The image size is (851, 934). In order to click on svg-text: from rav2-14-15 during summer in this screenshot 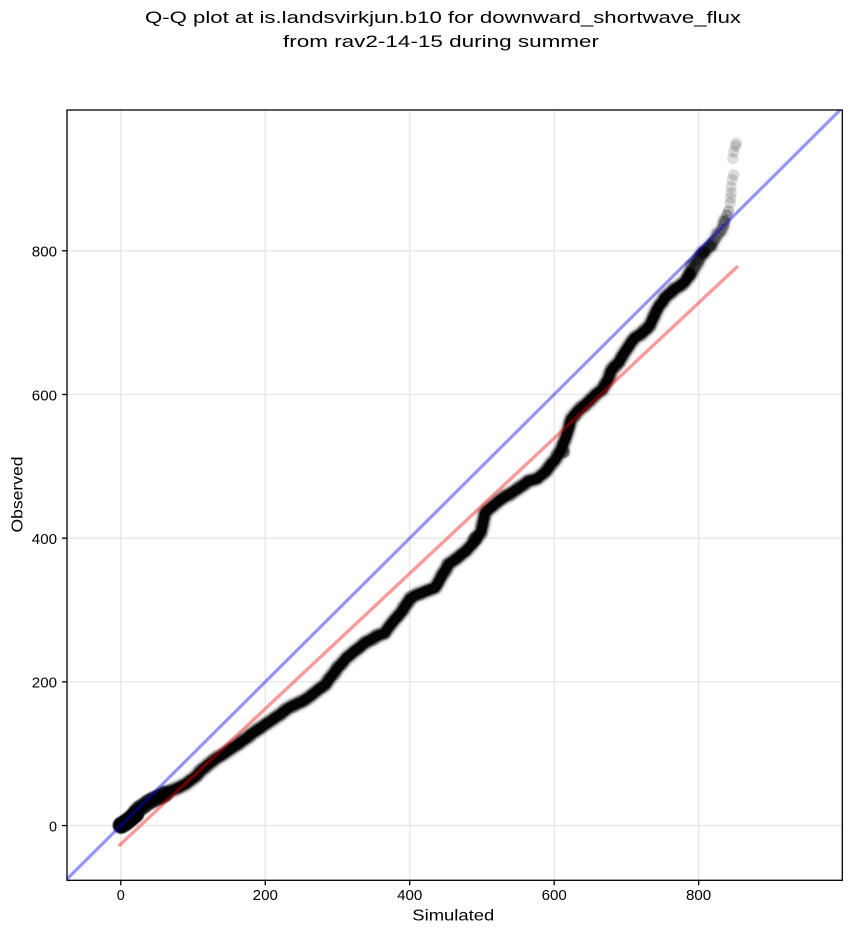, I will do `click(441, 41)`.